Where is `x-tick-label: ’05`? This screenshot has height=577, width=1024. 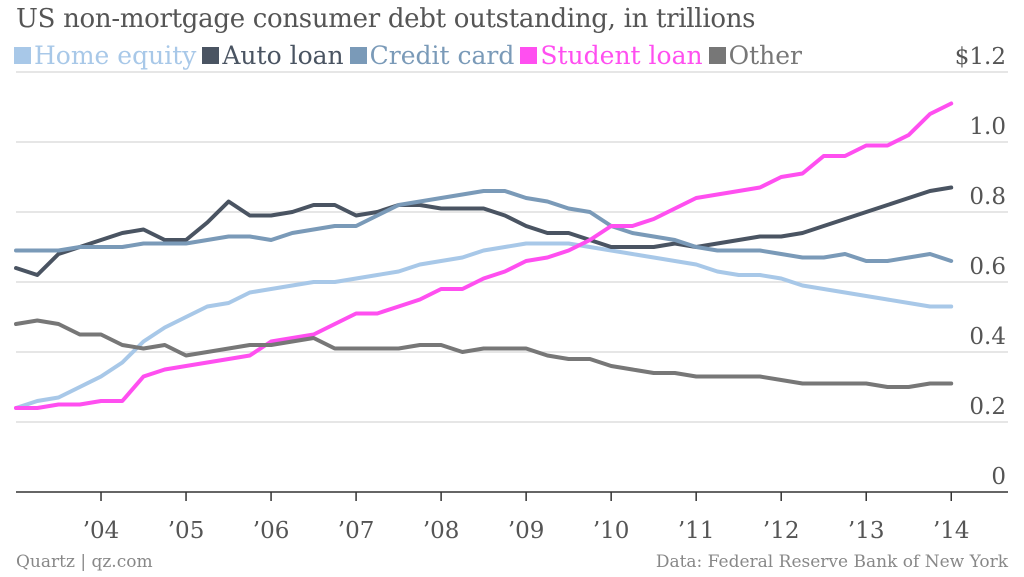 x-tick-label: ’05 is located at coordinates (186, 531).